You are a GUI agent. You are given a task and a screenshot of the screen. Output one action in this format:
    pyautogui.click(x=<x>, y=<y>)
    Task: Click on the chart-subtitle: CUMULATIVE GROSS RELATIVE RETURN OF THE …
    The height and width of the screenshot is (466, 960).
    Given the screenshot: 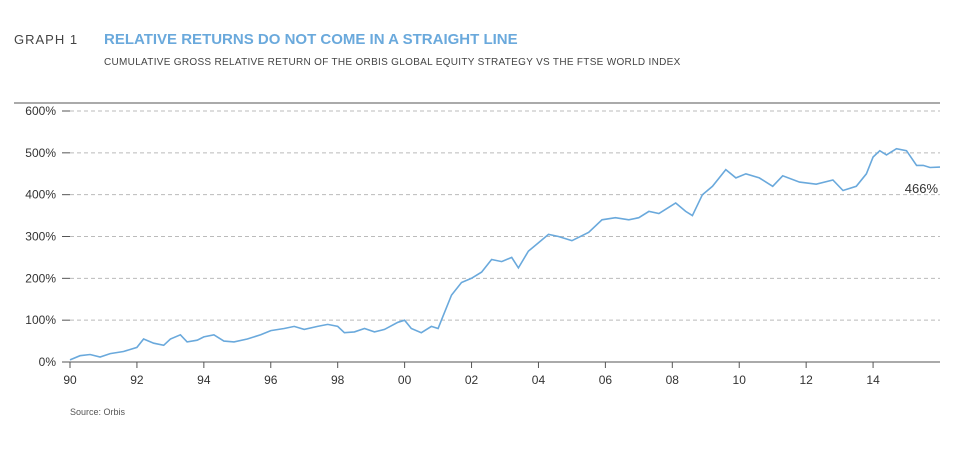 What is the action you would take?
    pyautogui.click(x=392, y=62)
    